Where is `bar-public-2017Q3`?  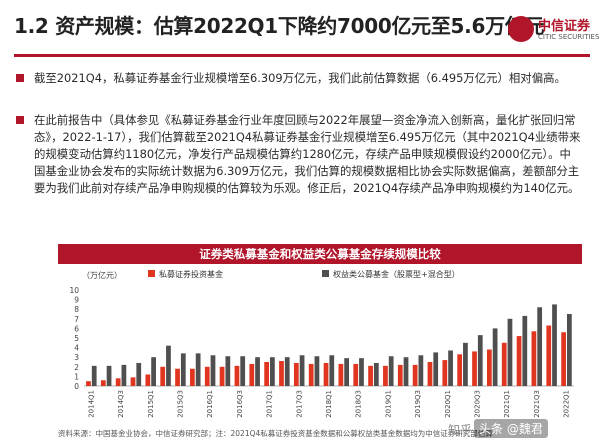
bar-public-2017Q3 is located at coordinates (302, 370).